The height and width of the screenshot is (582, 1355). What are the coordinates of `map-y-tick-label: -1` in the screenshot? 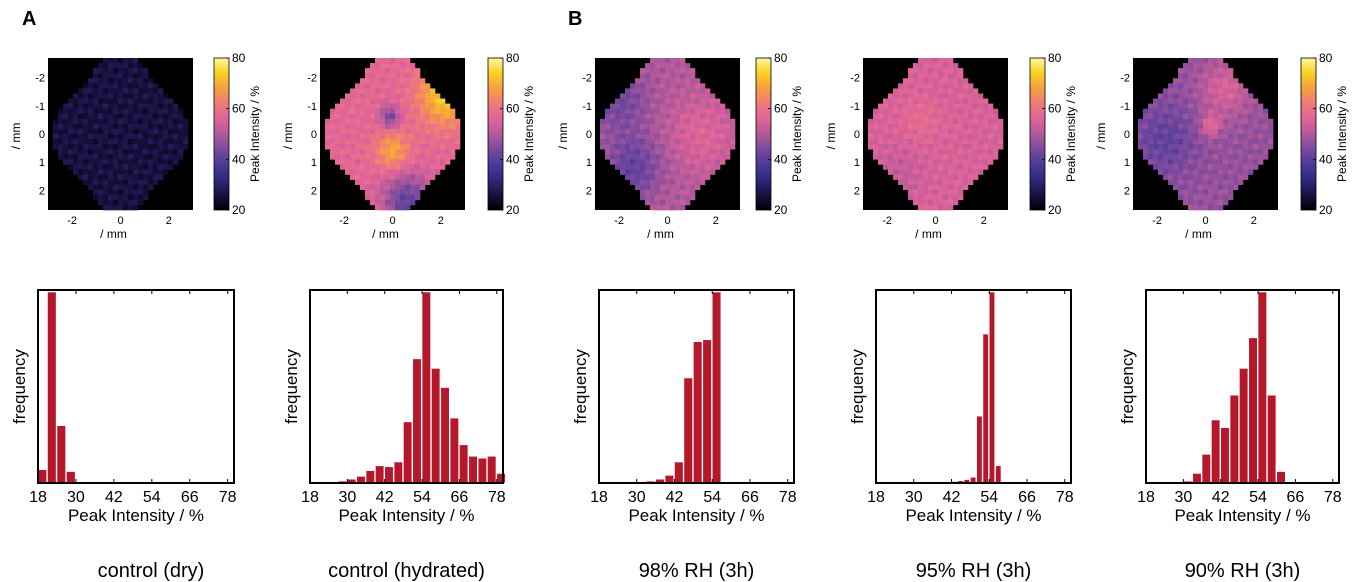 It's located at (1125, 107).